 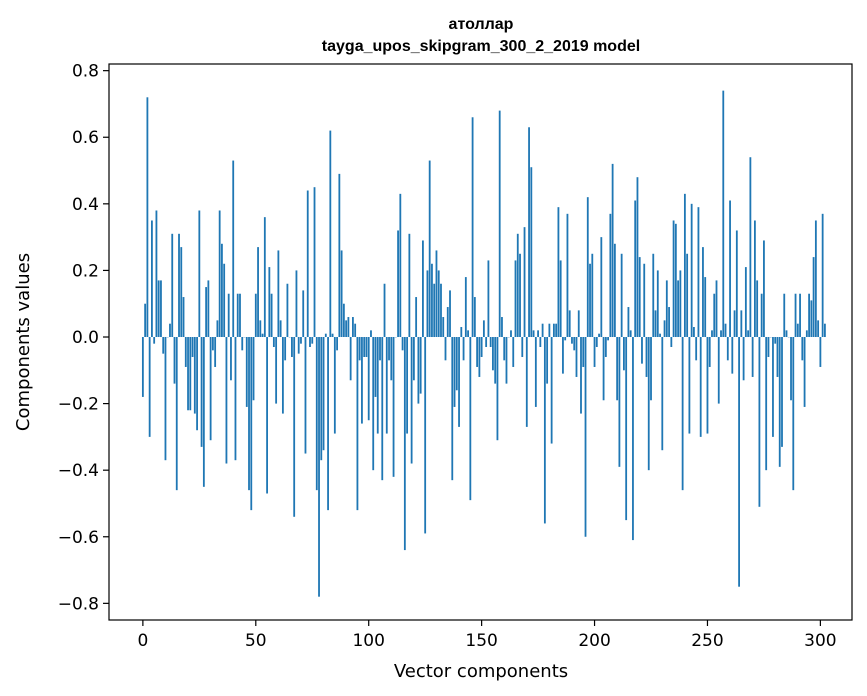 I want to click on x-tick-label: 100, so click(x=368, y=641).